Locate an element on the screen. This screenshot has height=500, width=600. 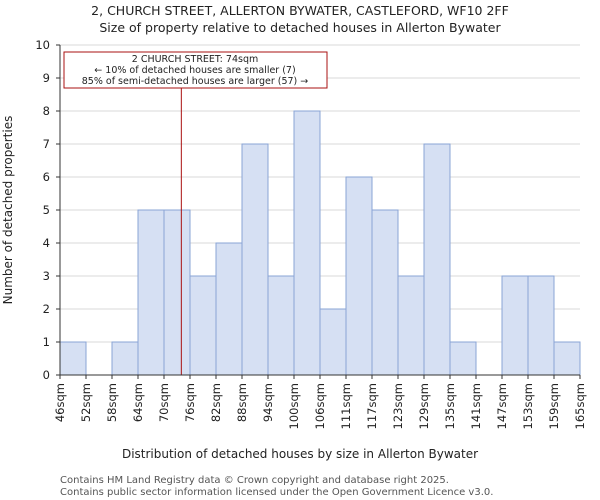
x-tick-label: 46sqm is located at coordinates (60, 402).